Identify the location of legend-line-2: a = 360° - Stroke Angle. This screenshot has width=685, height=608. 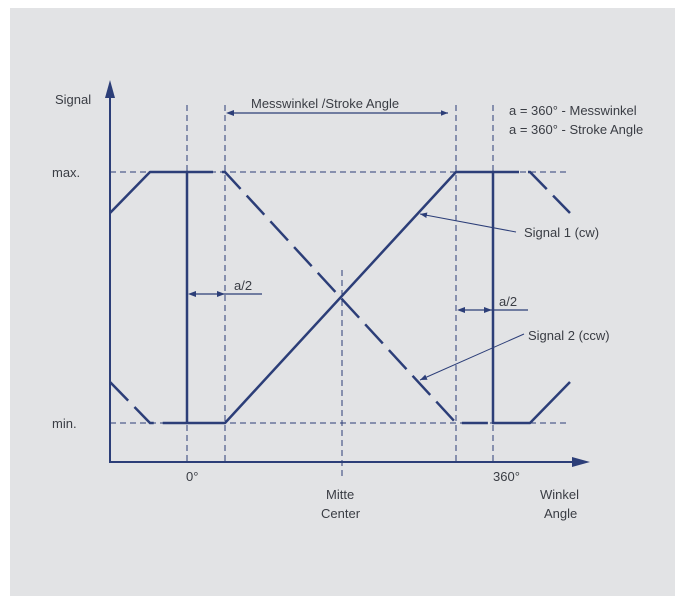
(576, 129).